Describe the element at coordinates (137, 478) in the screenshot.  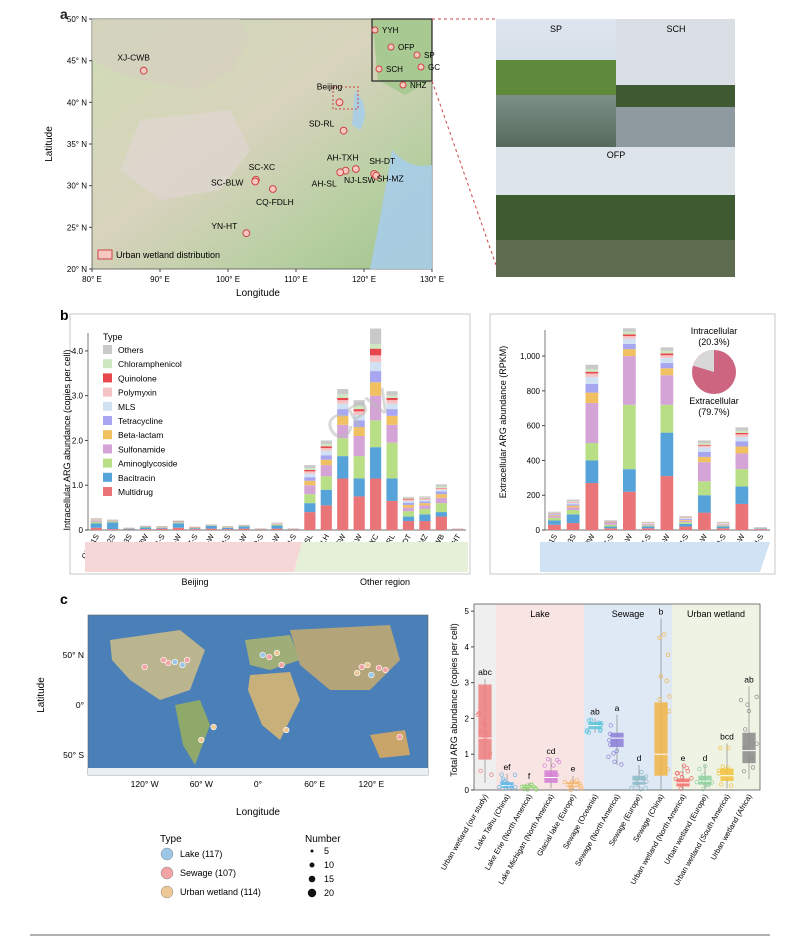
I see `legend-label: Bacitracin` at that location.